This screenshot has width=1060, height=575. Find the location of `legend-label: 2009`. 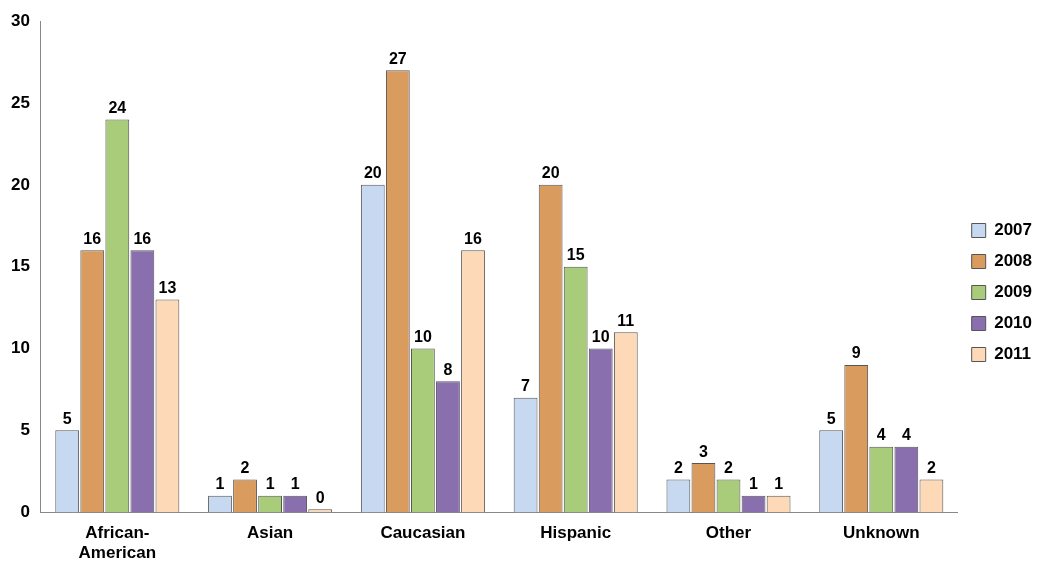

legend-label: 2009 is located at coordinates (1013, 292).